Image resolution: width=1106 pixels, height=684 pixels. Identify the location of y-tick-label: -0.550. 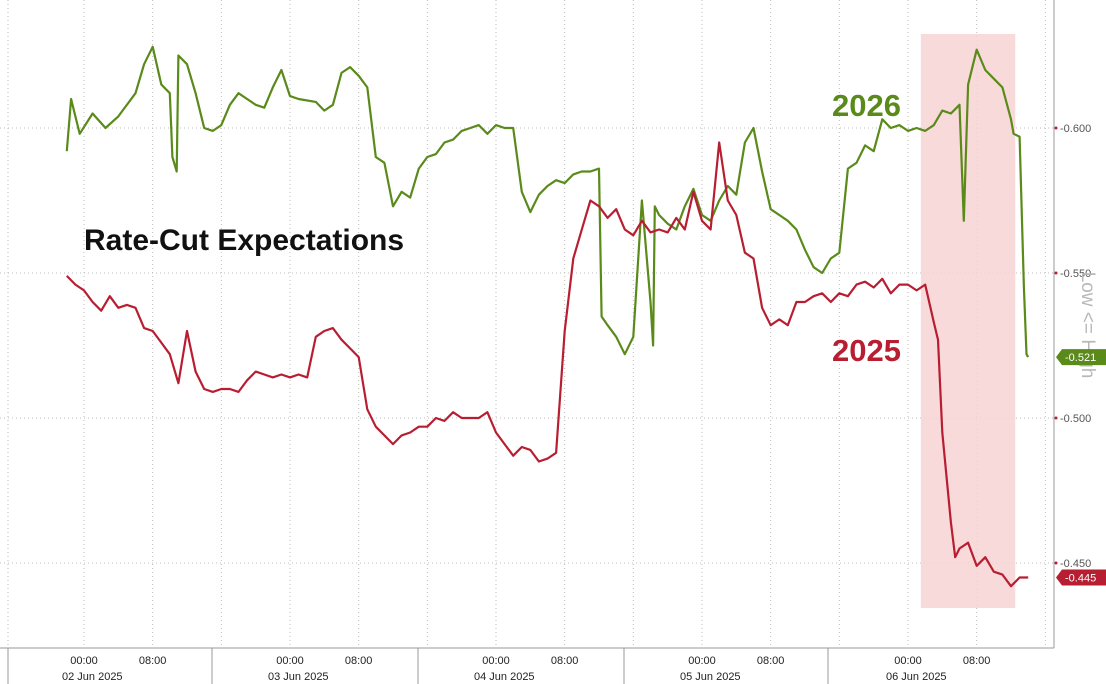
(1075, 274).